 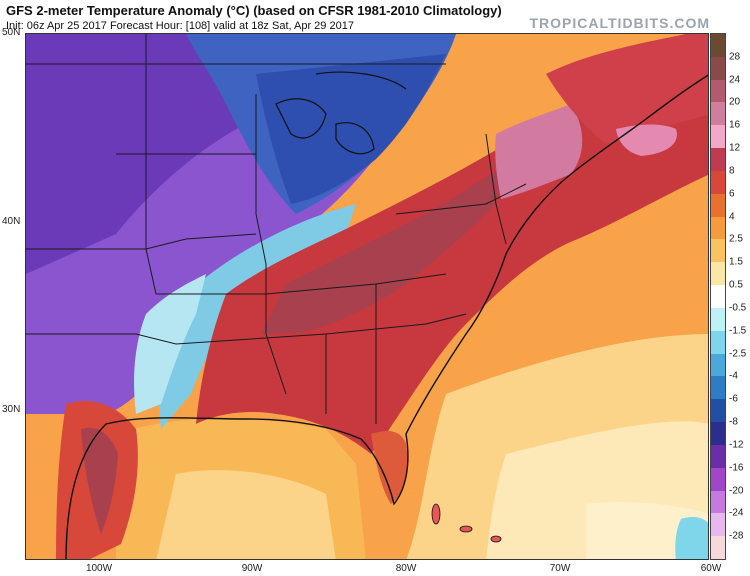 I want to click on colorbar-label: -4, so click(x=733, y=376).